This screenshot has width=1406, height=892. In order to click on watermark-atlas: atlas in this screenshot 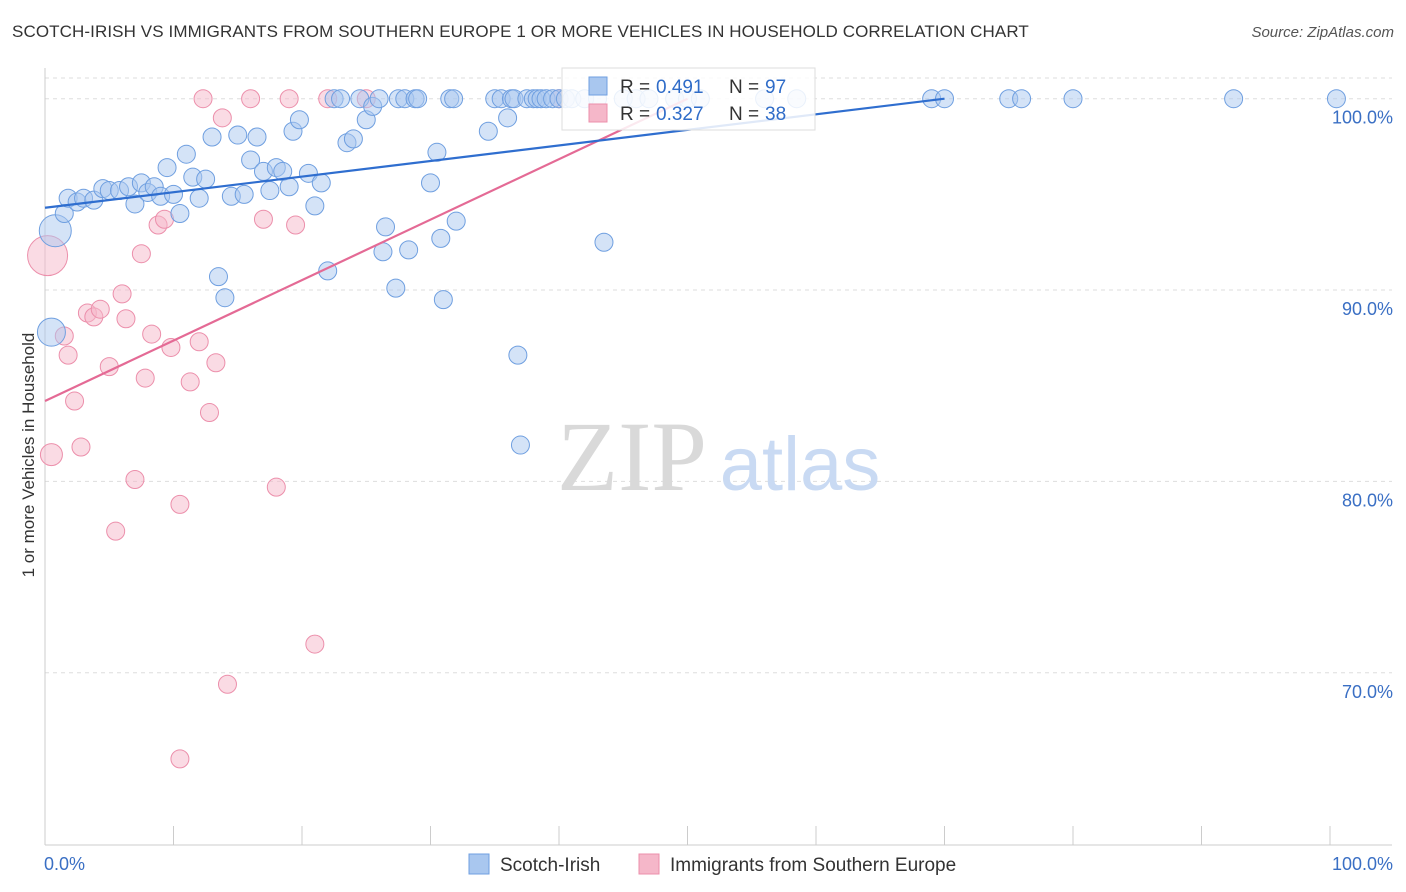, I will do `click(800, 464)`.